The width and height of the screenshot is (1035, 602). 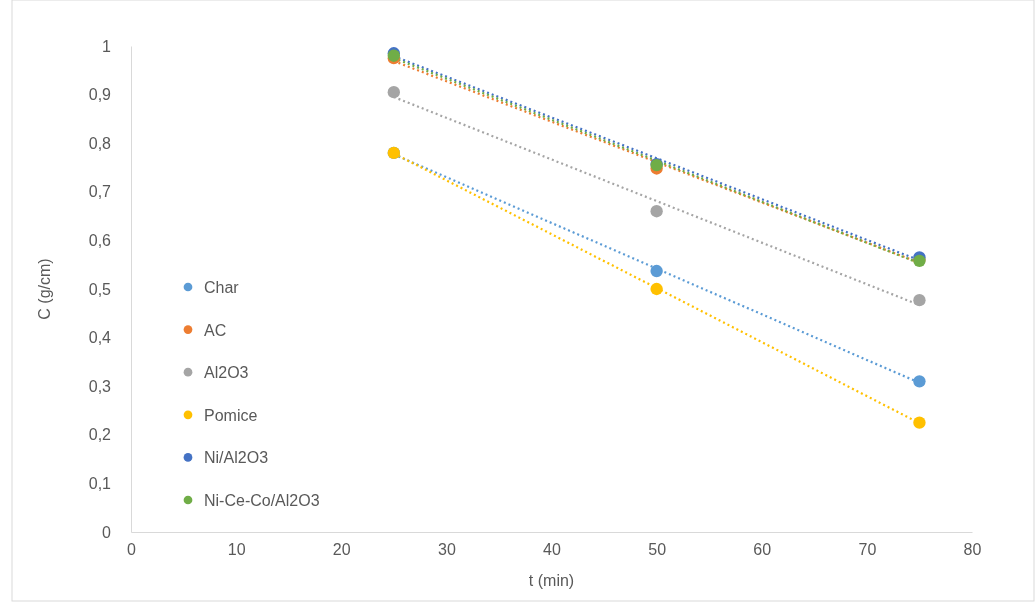 I want to click on y-tick-label: 0,7, so click(x=100, y=192).